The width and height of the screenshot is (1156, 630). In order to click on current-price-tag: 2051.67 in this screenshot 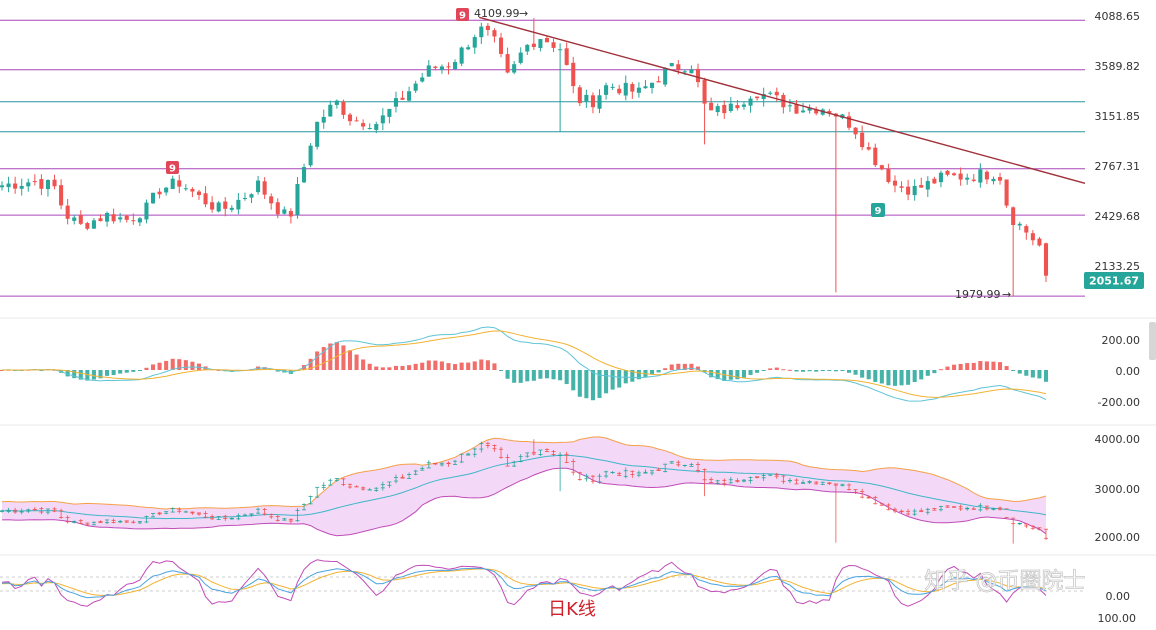, I will do `click(1114, 280)`.